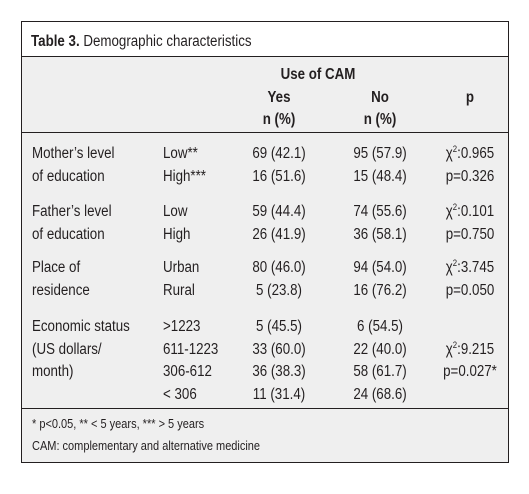 The height and width of the screenshot is (494, 529). What do you see at coordinates (279, 290) in the screenshot?
I see `cell-yes: 5 (23.8)` at bounding box center [279, 290].